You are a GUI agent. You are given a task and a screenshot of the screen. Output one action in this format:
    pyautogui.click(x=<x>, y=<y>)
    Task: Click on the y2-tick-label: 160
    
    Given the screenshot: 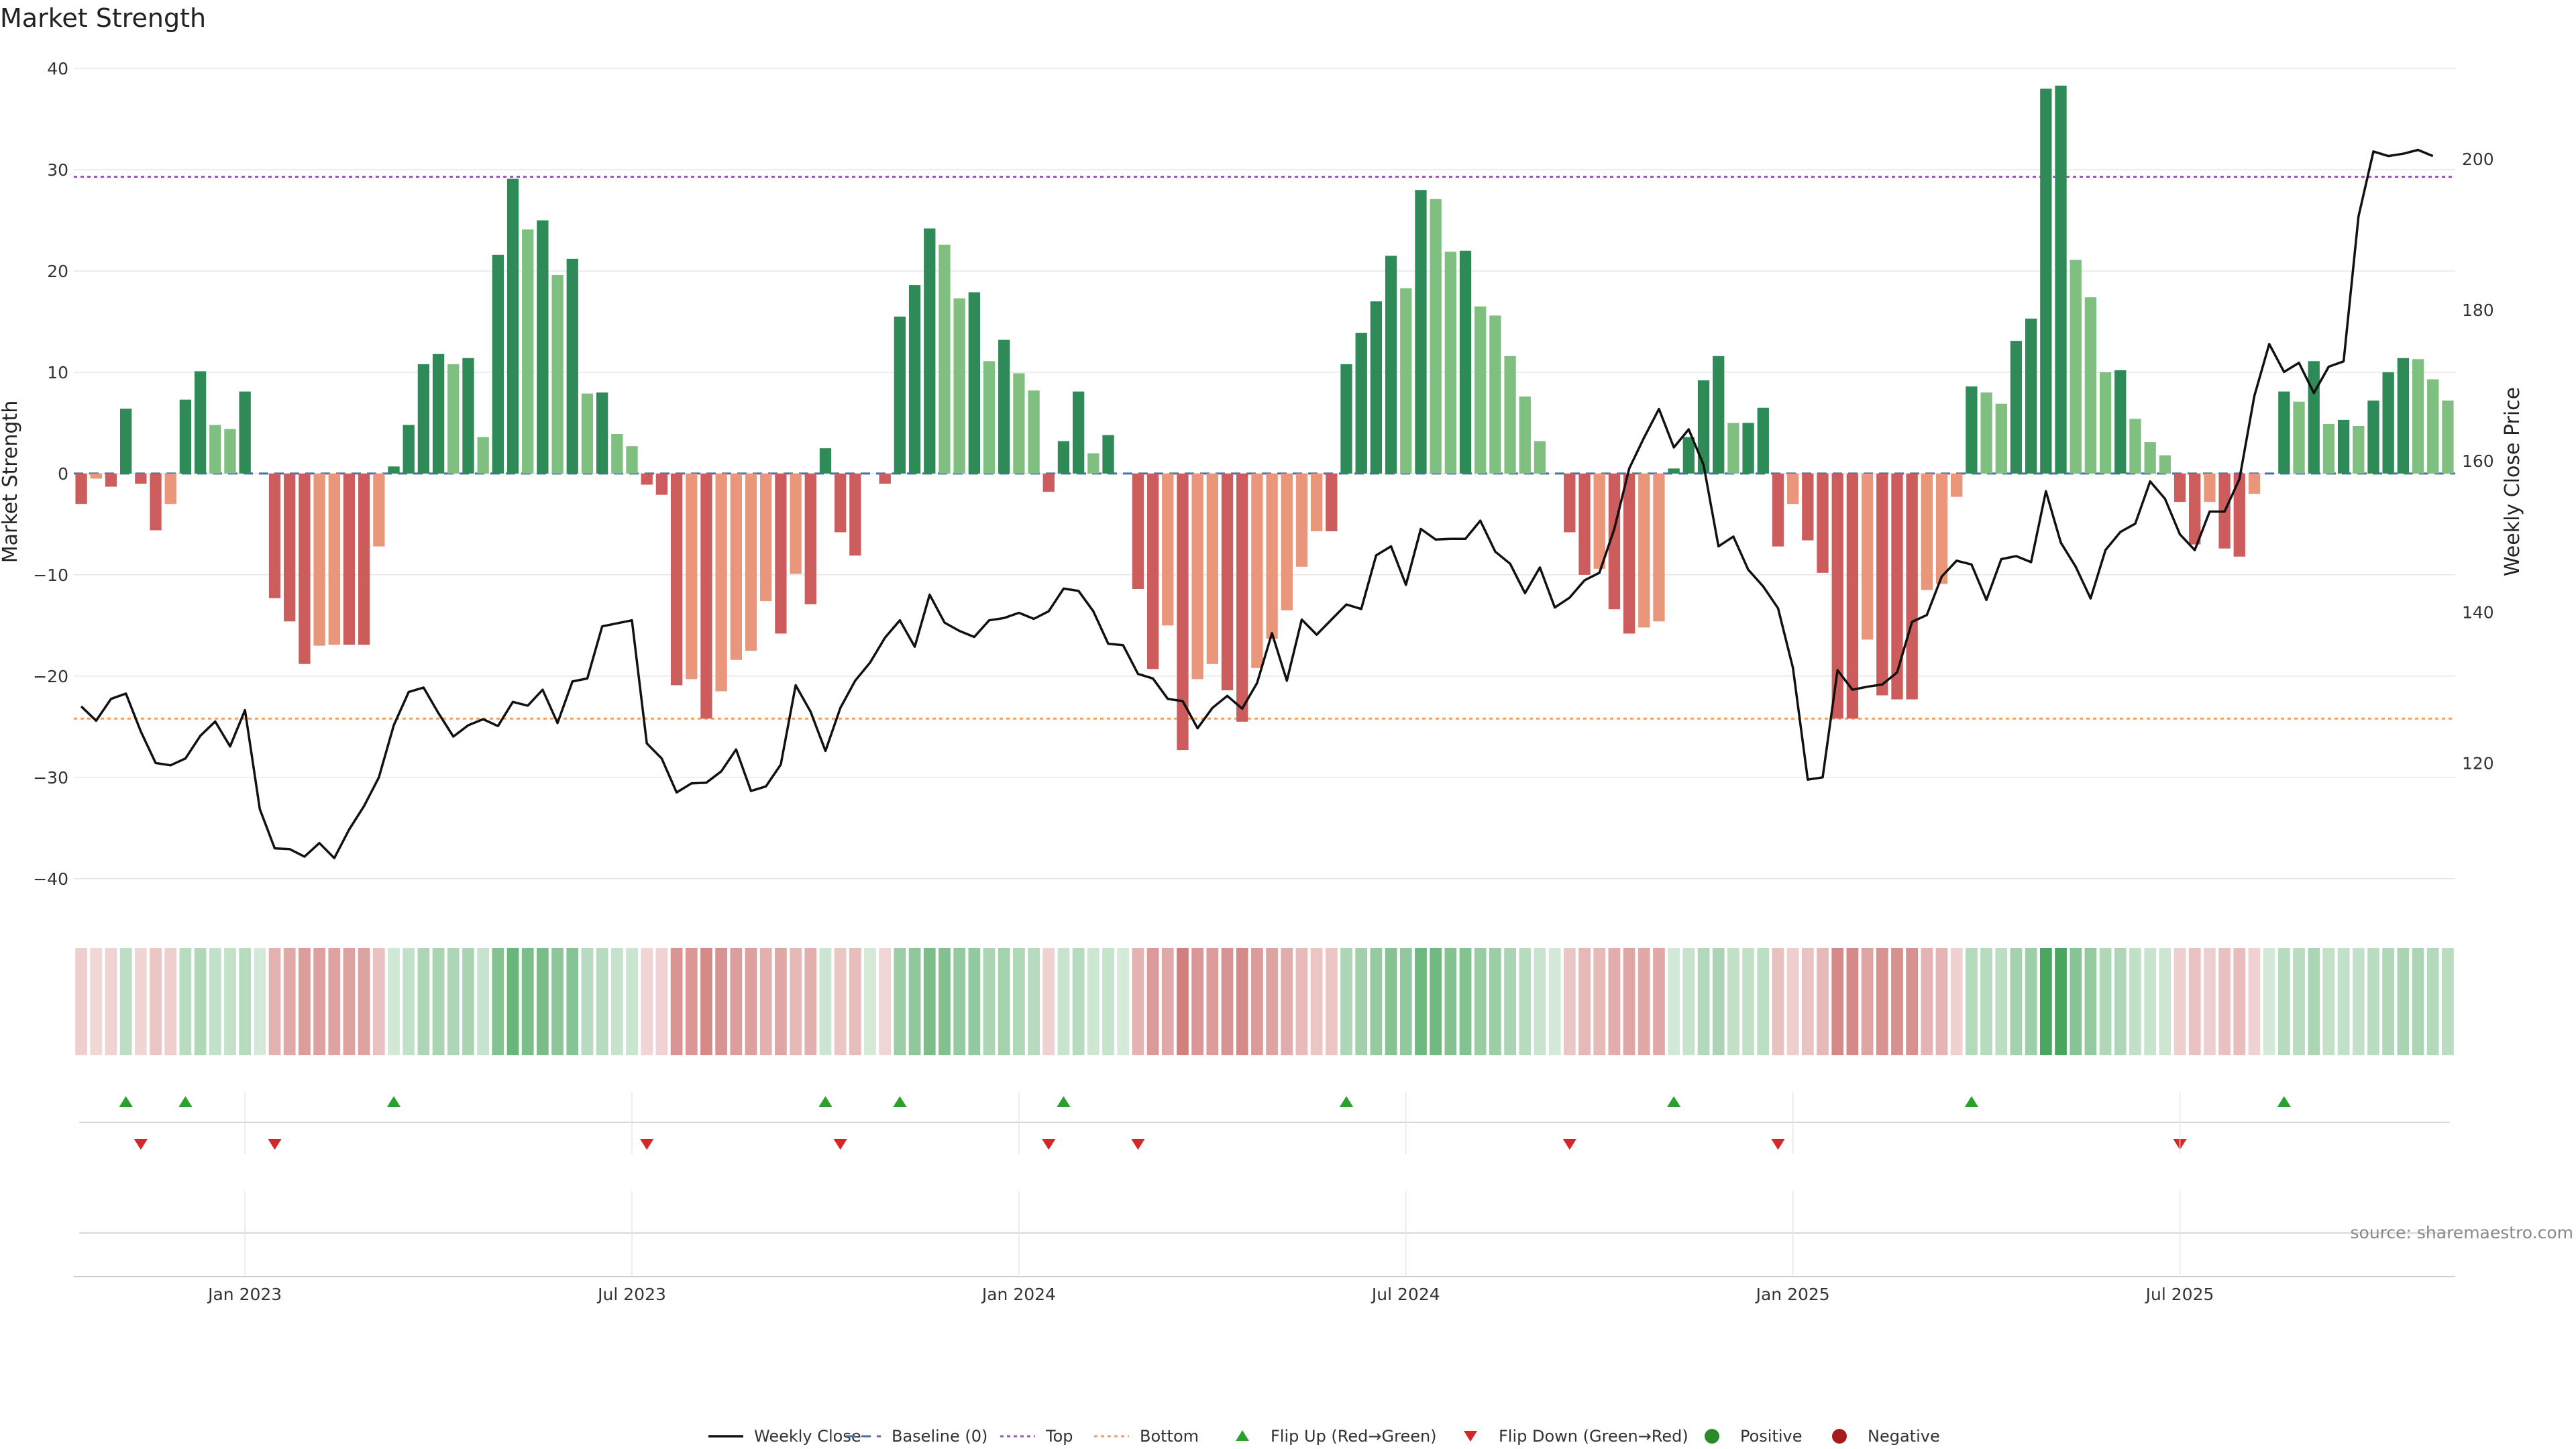 What is the action you would take?
    pyautogui.click(x=2478, y=461)
    